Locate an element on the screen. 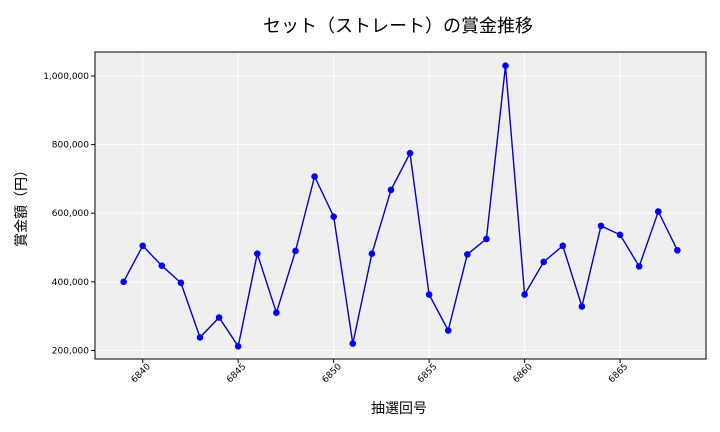 The image size is (720, 432). y-axis-title: 賞金額（円） is located at coordinates (22, 205).